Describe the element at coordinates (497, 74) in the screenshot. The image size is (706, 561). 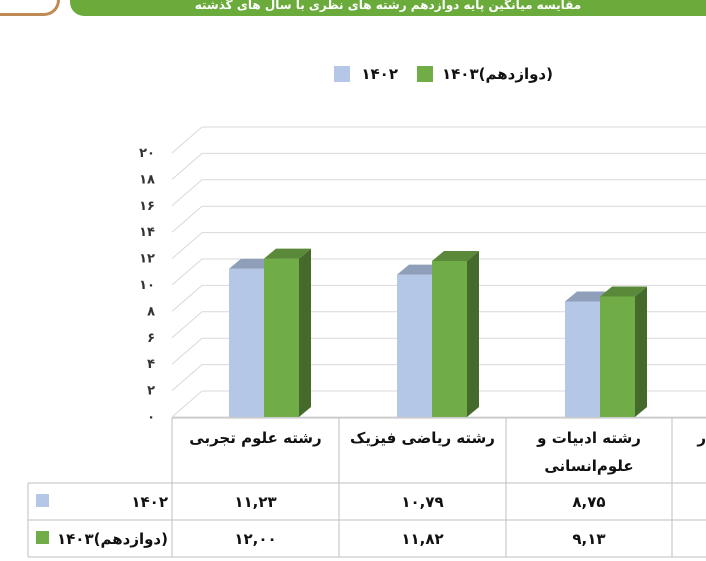
I see `legend-label: ۱۴۰۳(دوازدهم)` at that location.